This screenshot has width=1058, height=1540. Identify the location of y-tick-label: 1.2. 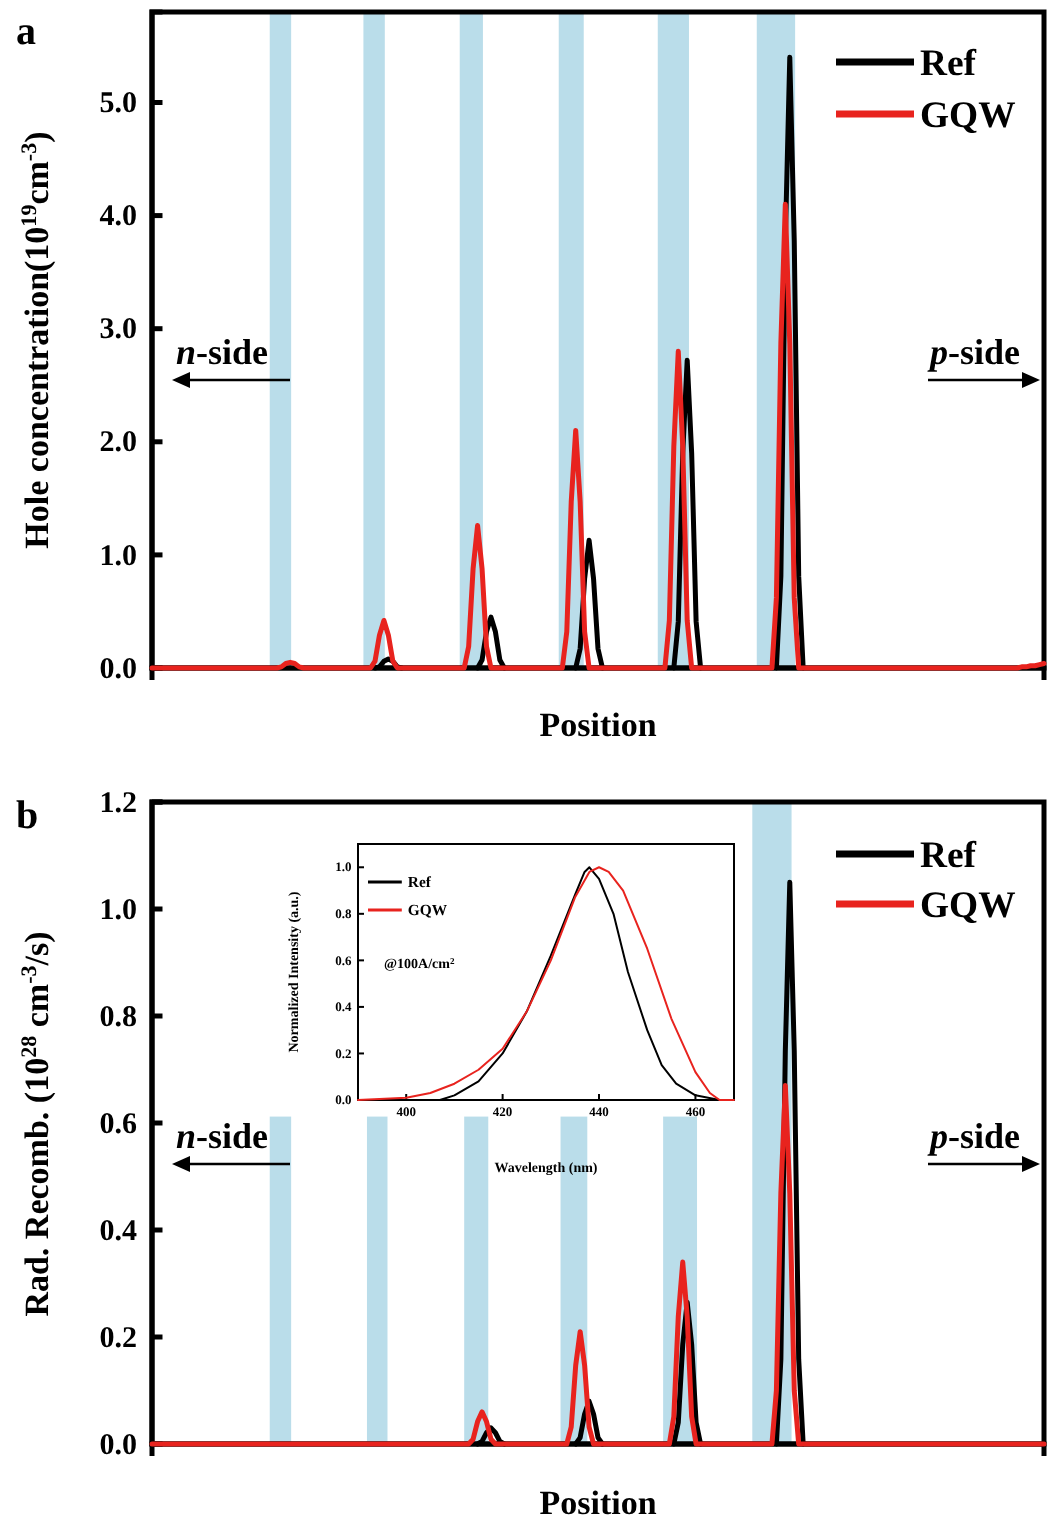
(118, 803).